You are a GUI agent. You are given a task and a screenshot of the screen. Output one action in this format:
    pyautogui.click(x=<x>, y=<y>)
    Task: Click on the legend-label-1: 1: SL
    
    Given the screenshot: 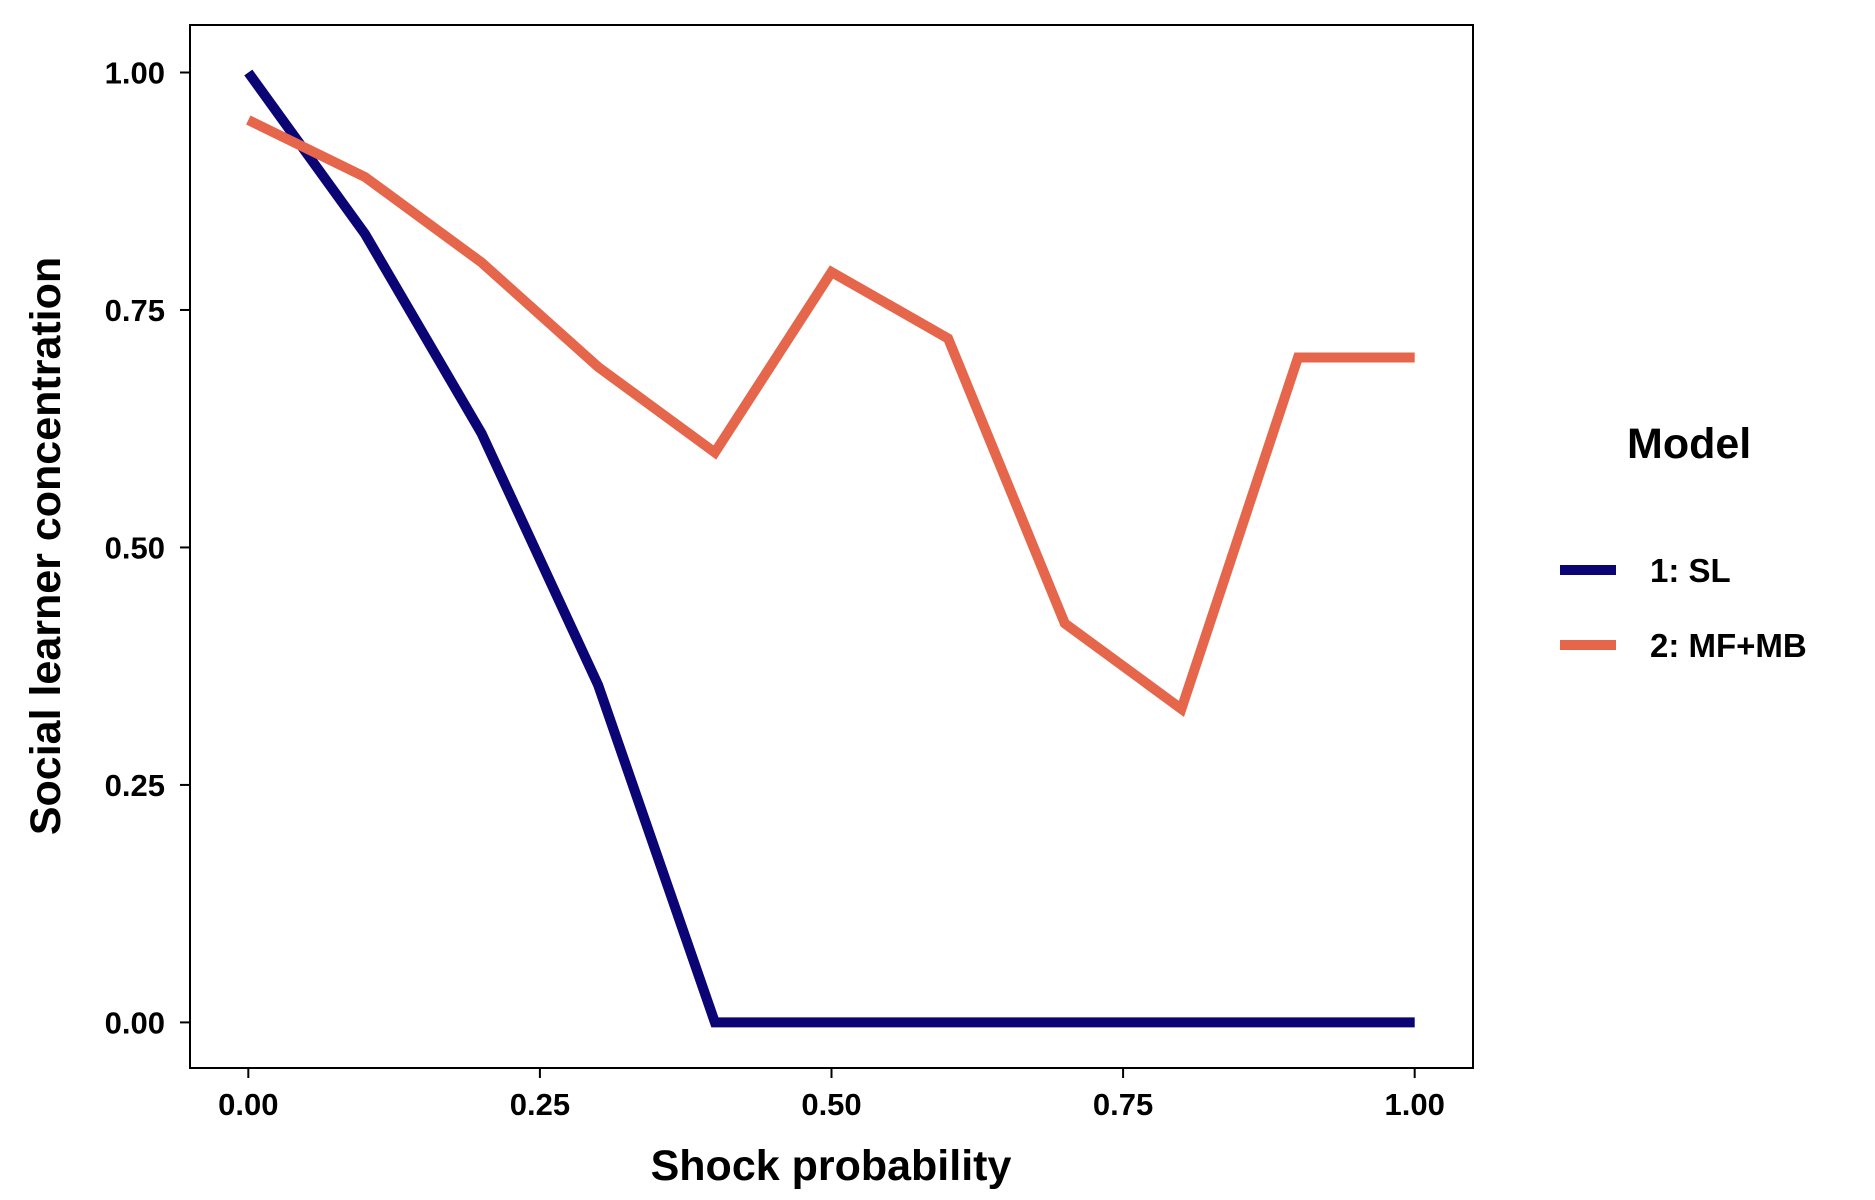 What is the action you would take?
    pyautogui.click(x=1690, y=570)
    